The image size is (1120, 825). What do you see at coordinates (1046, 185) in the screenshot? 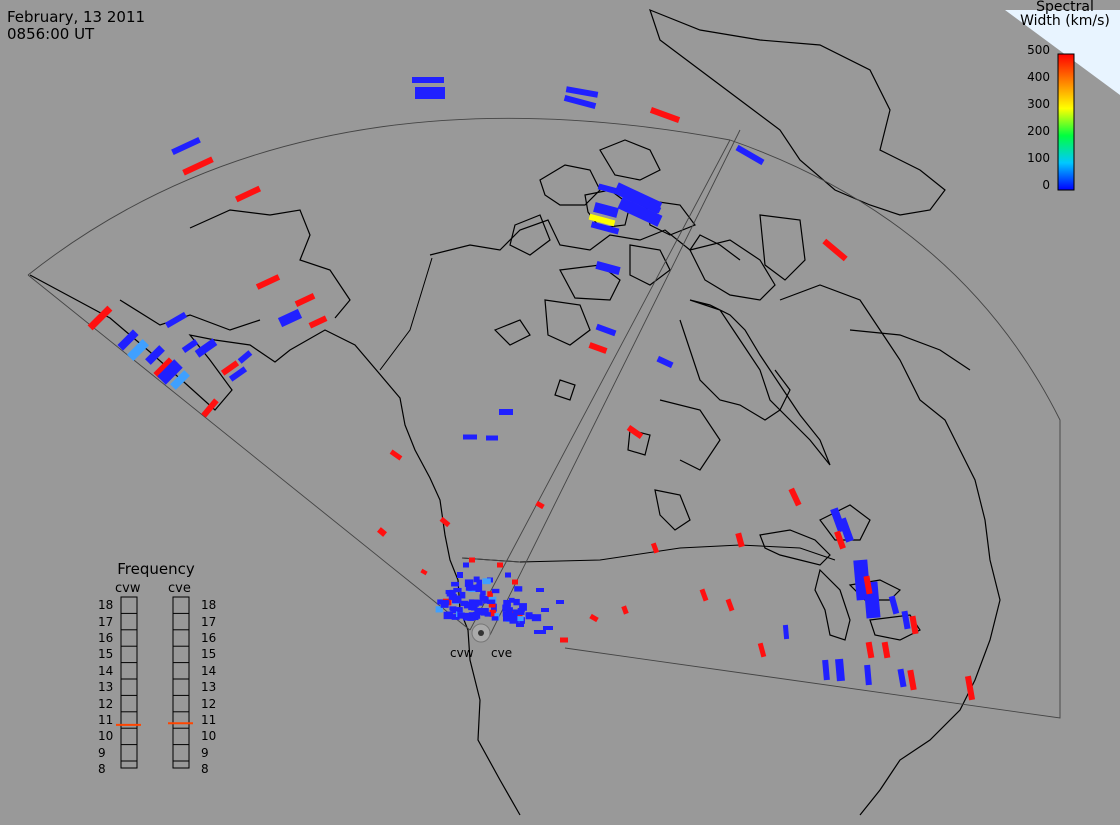
I see `colorbar-tick: 0` at bounding box center [1046, 185].